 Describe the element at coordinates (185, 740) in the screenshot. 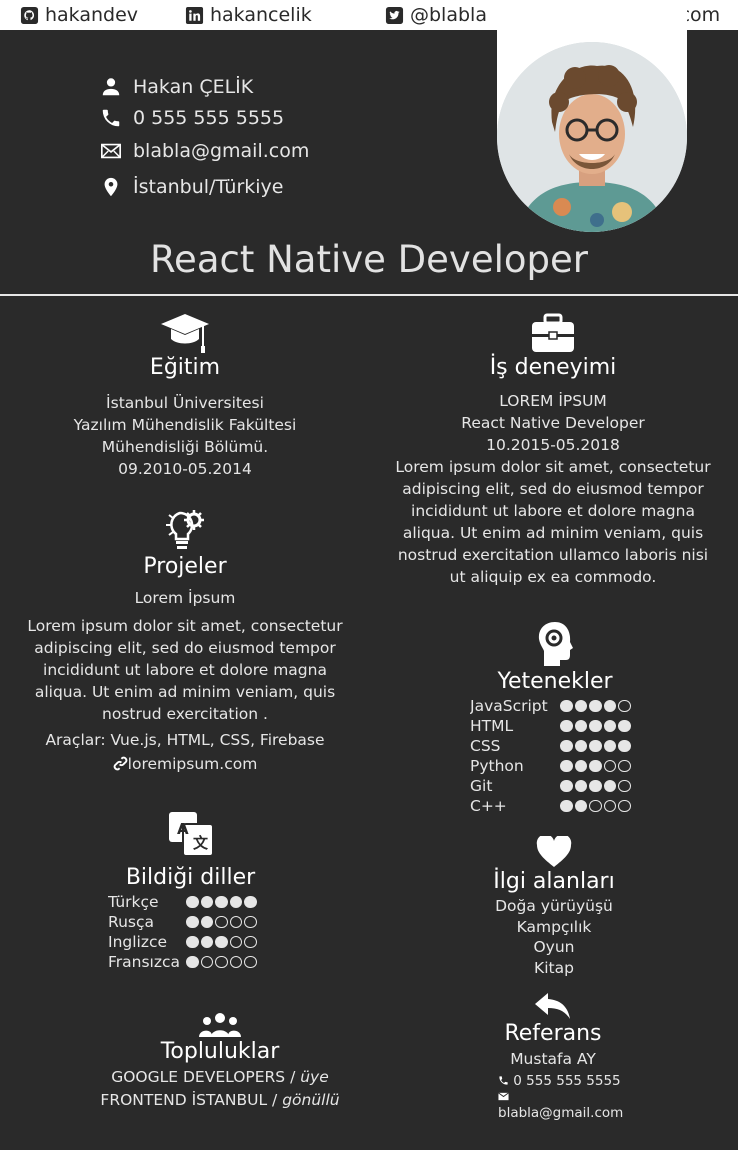

I see `project-tools: Araçlar: Vue.js, HTML, CSS, Firebase` at that location.